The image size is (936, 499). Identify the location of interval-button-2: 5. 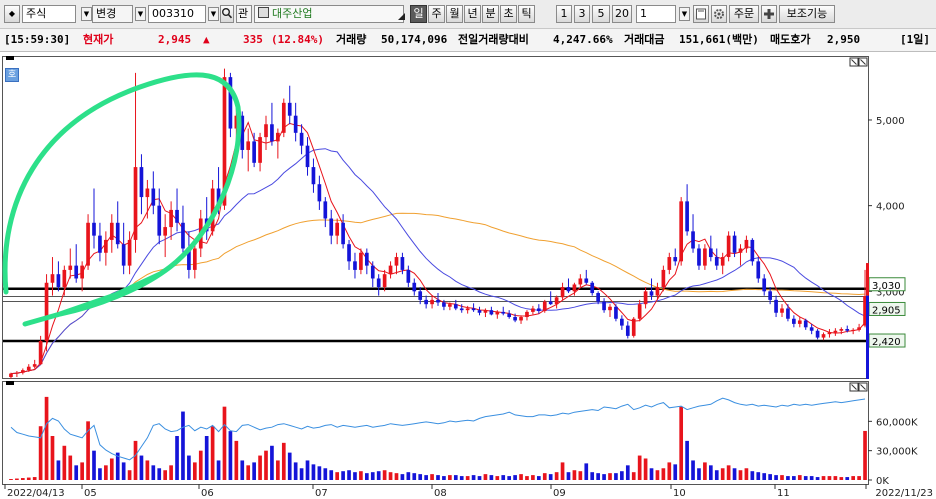
(601, 14).